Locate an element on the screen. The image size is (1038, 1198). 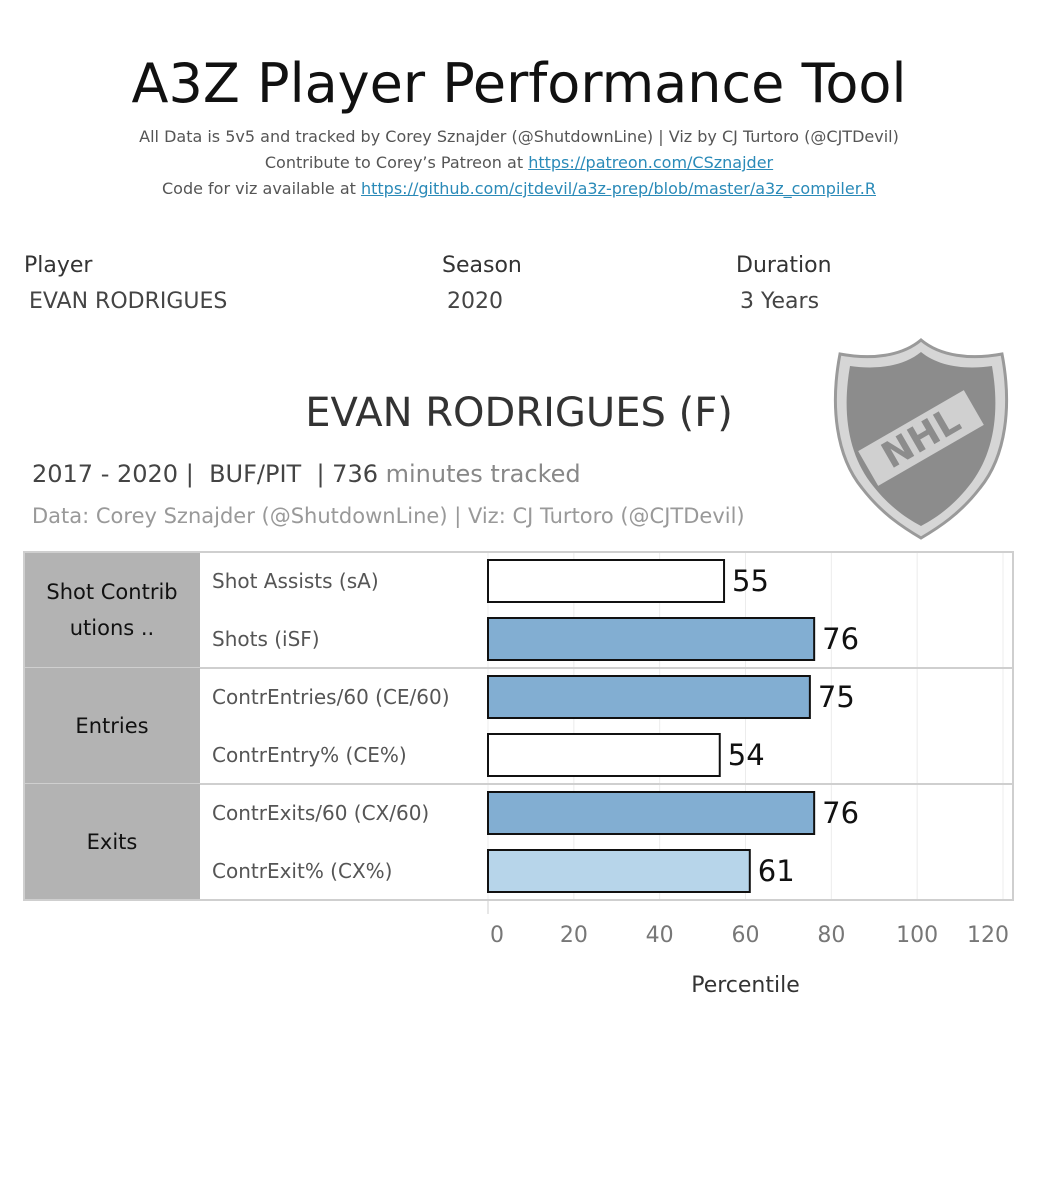
x-tick-label: 80 is located at coordinates (831, 935).